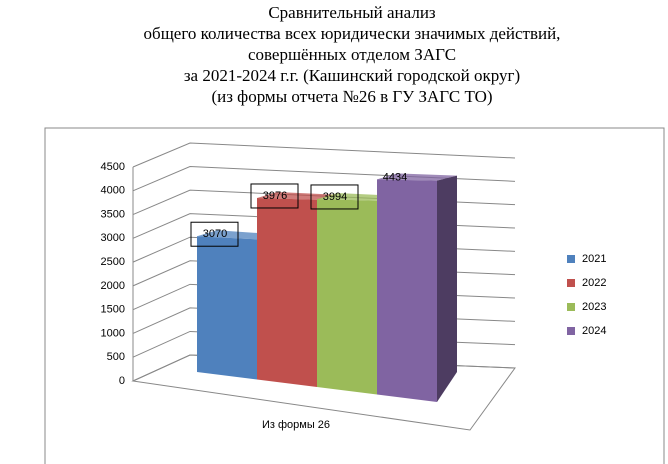  Describe the element at coordinates (296, 425) in the screenshot. I see `x-tick-label: Из формы 26` at that location.